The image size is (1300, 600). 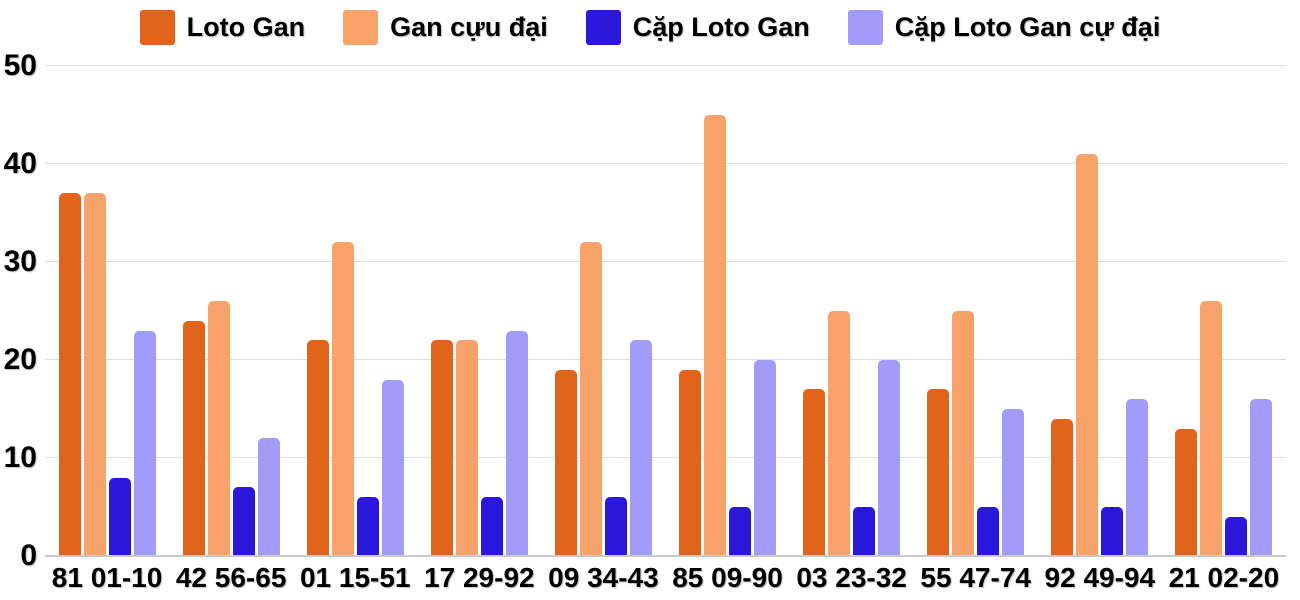 I want to click on legend-label: Cặp Loto Gan, so click(x=721, y=26).